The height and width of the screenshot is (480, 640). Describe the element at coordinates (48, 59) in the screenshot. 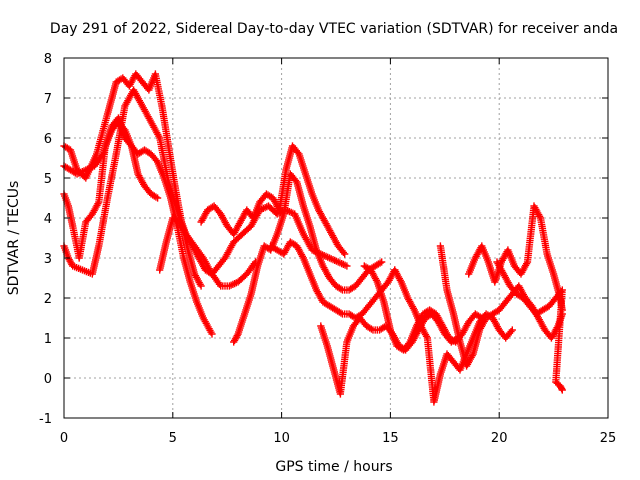

I see `y-tick-label: 8` at that location.